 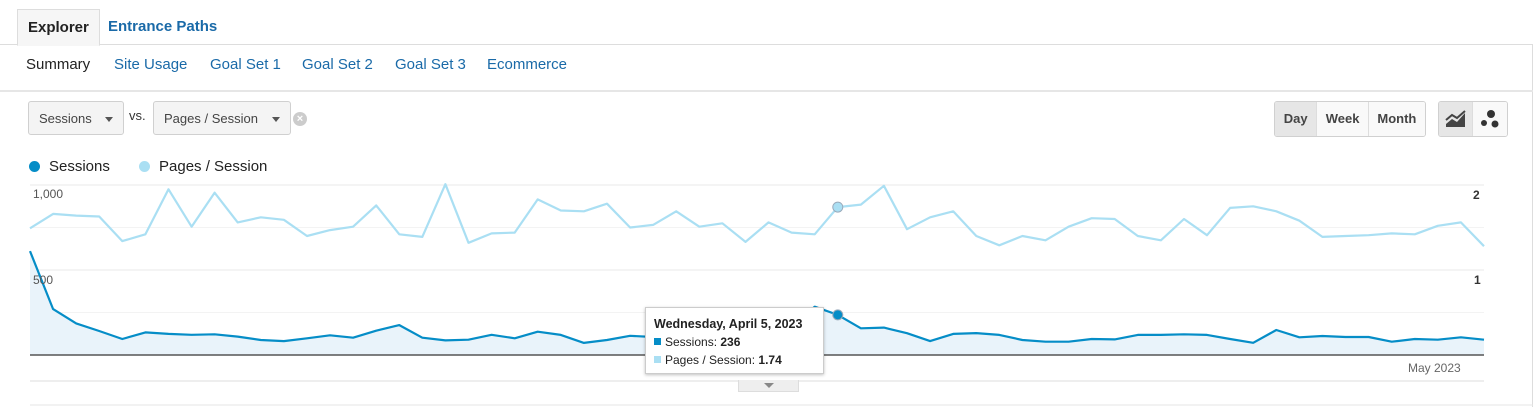 What do you see at coordinates (1342, 119) in the screenshot?
I see `week-button: Week` at bounding box center [1342, 119].